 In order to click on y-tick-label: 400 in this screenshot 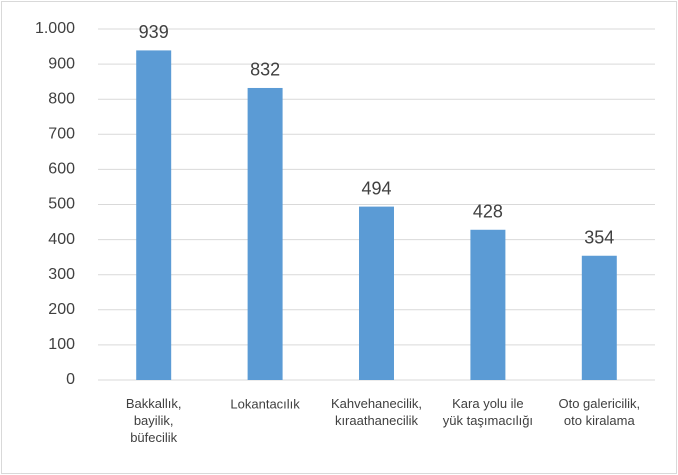, I will do `click(61, 239)`.